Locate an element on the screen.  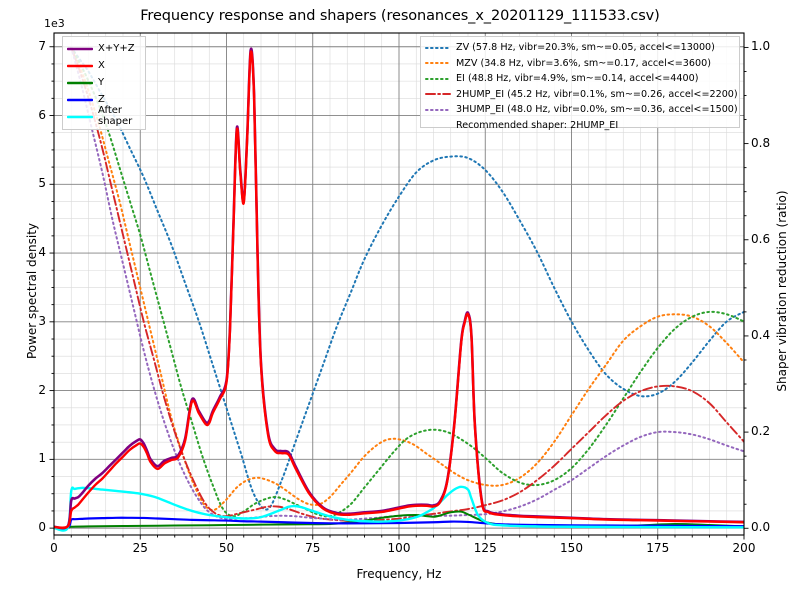
legend-item-y: Y is located at coordinates (104, 82).